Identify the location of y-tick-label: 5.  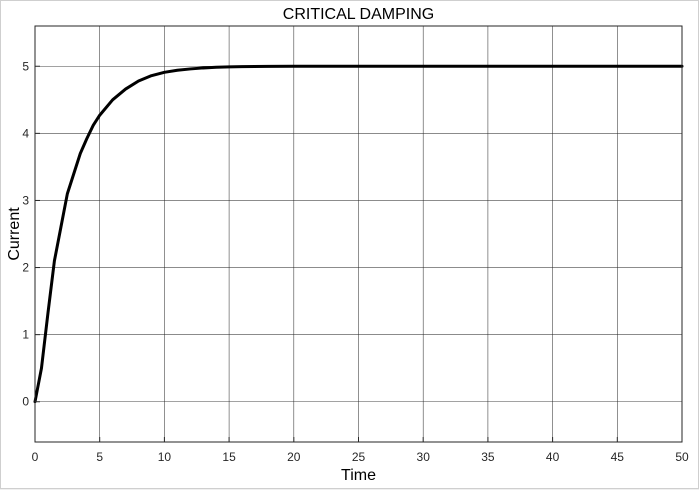
(25, 66).